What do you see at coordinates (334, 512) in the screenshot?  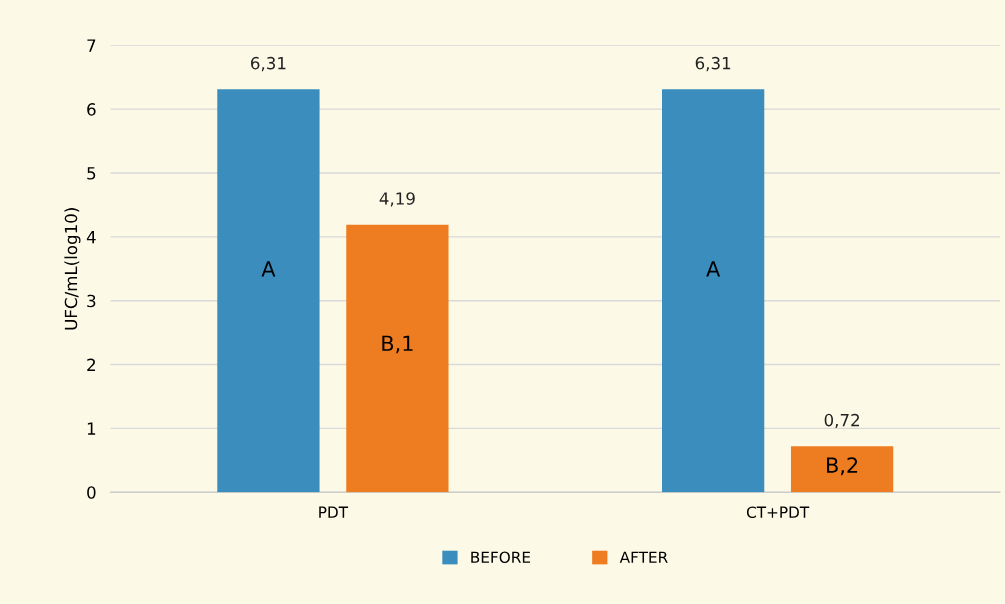 I see `x-tick-label: PDT` at bounding box center [334, 512].